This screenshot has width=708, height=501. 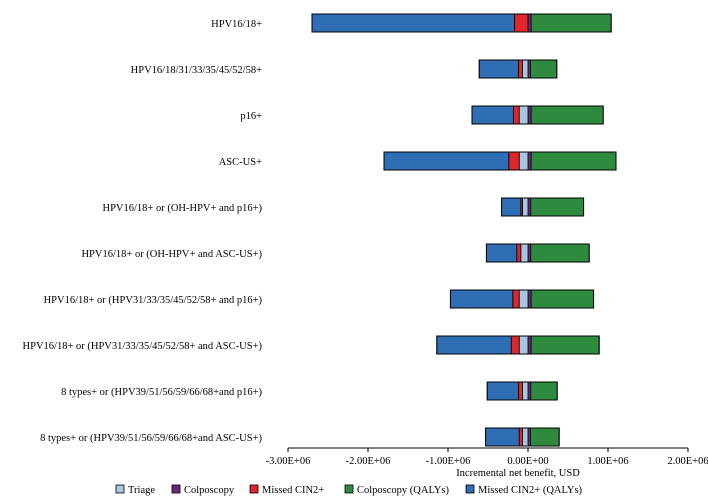 I want to click on category-label: HPV16/18+, so click(x=236, y=24).